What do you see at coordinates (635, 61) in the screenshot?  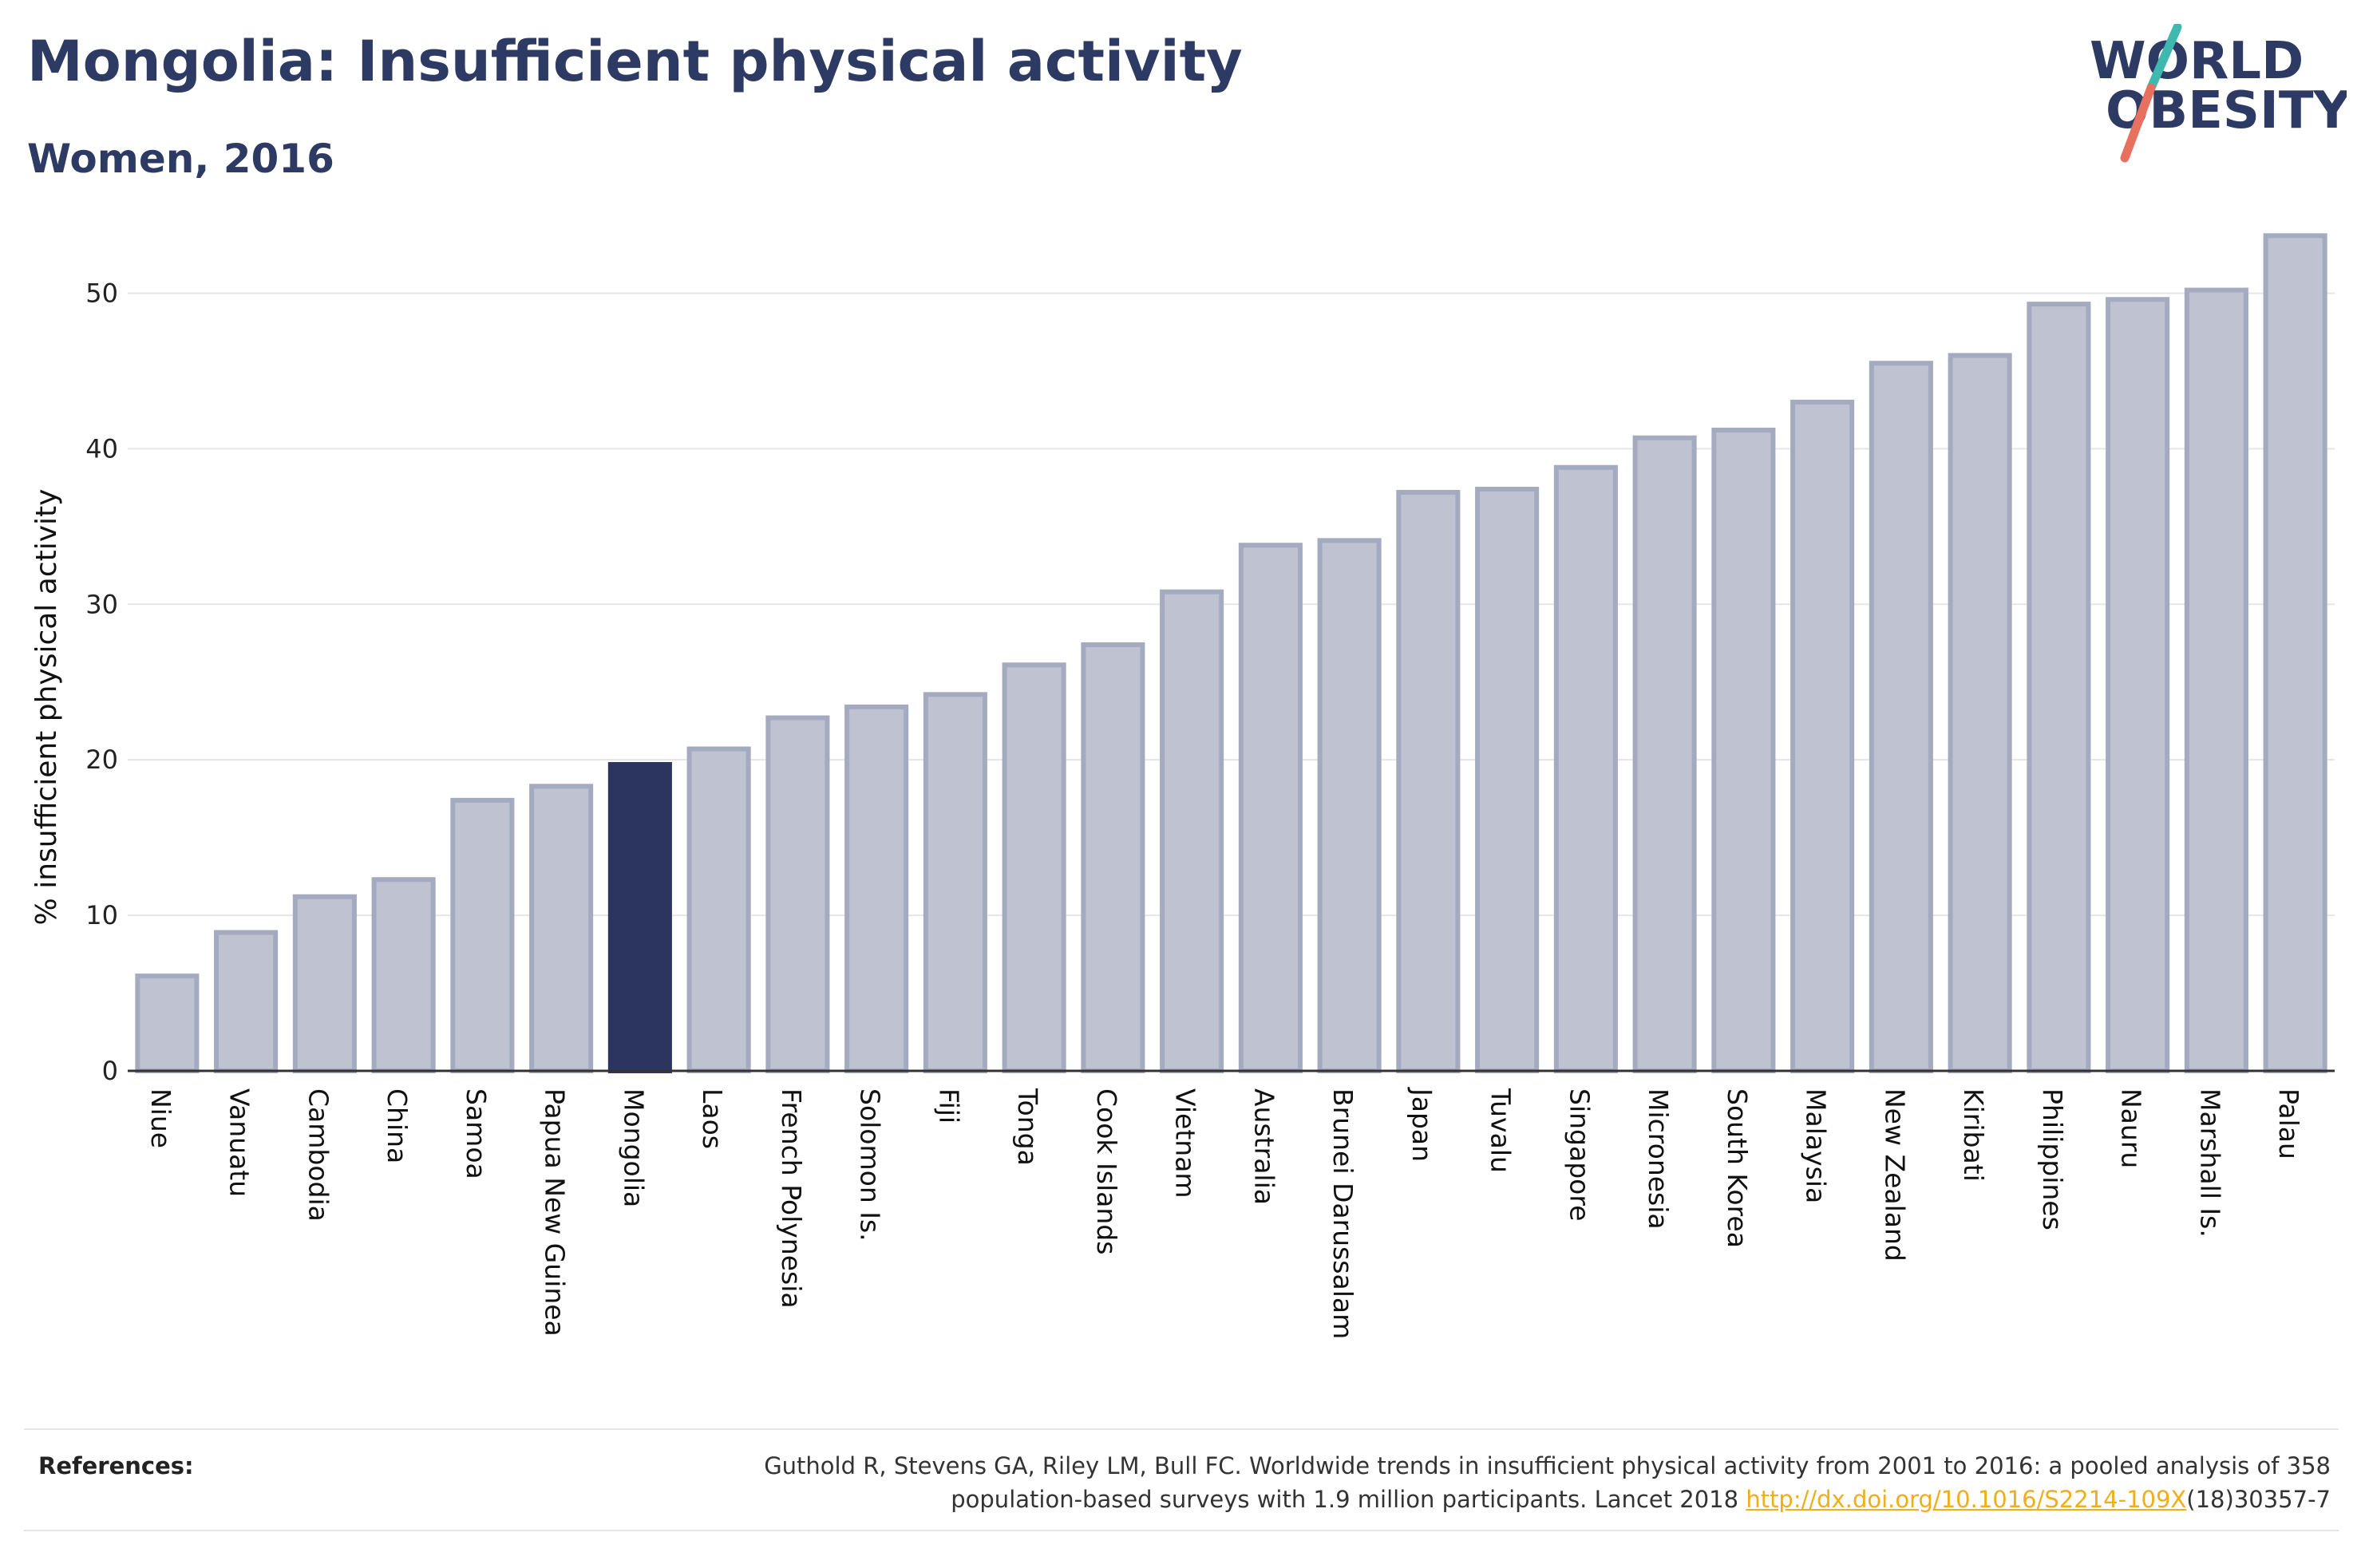 I see `chart-title: Mongolia: Insufficient physical activity` at bounding box center [635, 61].